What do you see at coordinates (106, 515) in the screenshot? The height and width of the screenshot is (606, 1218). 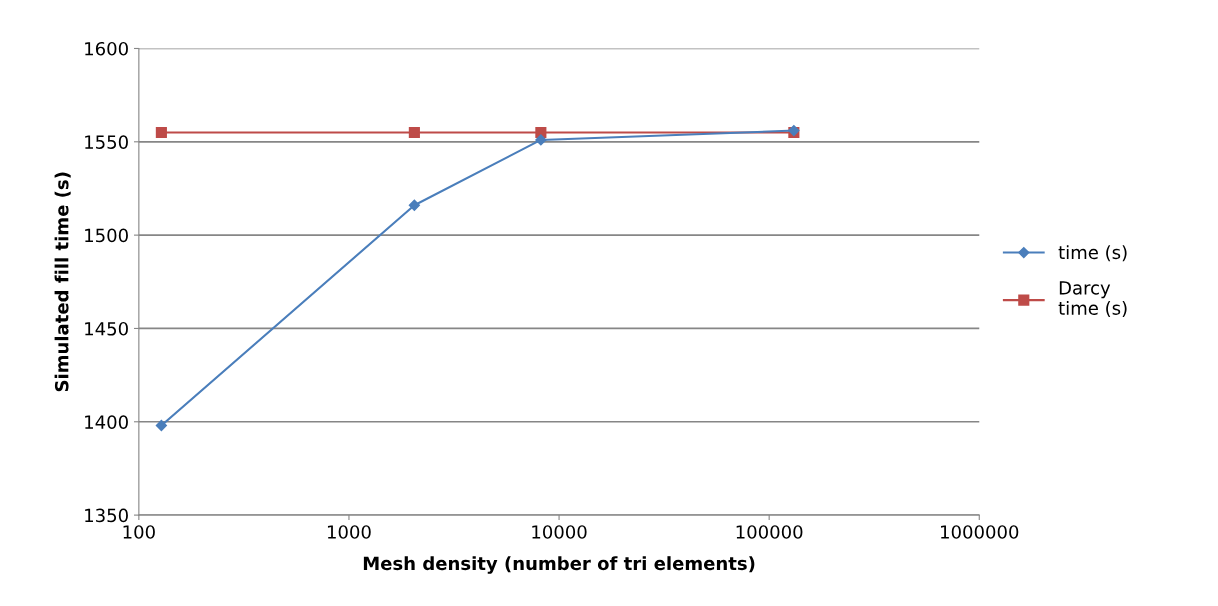 I see `y-tick-label: 1350` at bounding box center [106, 515].